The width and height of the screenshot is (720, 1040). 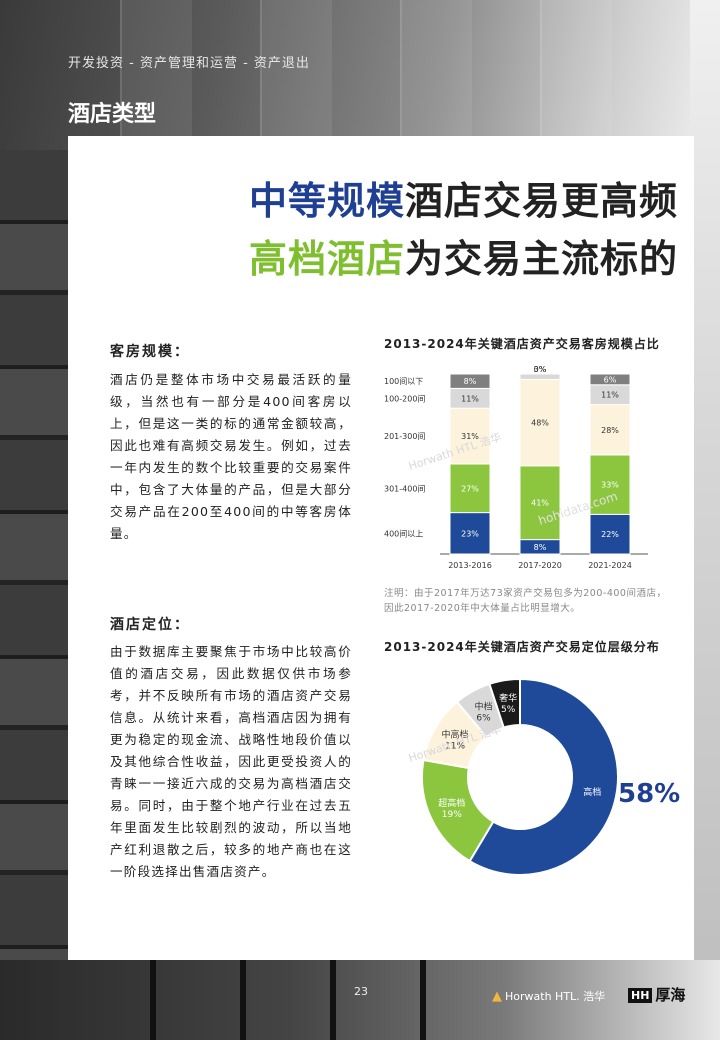 What do you see at coordinates (508, 710) in the screenshot?
I see `donut-slice-label: 5%` at bounding box center [508, 710].